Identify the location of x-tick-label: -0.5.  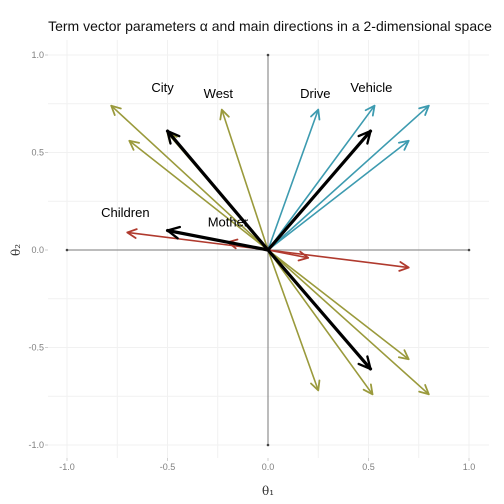
(168, 467).